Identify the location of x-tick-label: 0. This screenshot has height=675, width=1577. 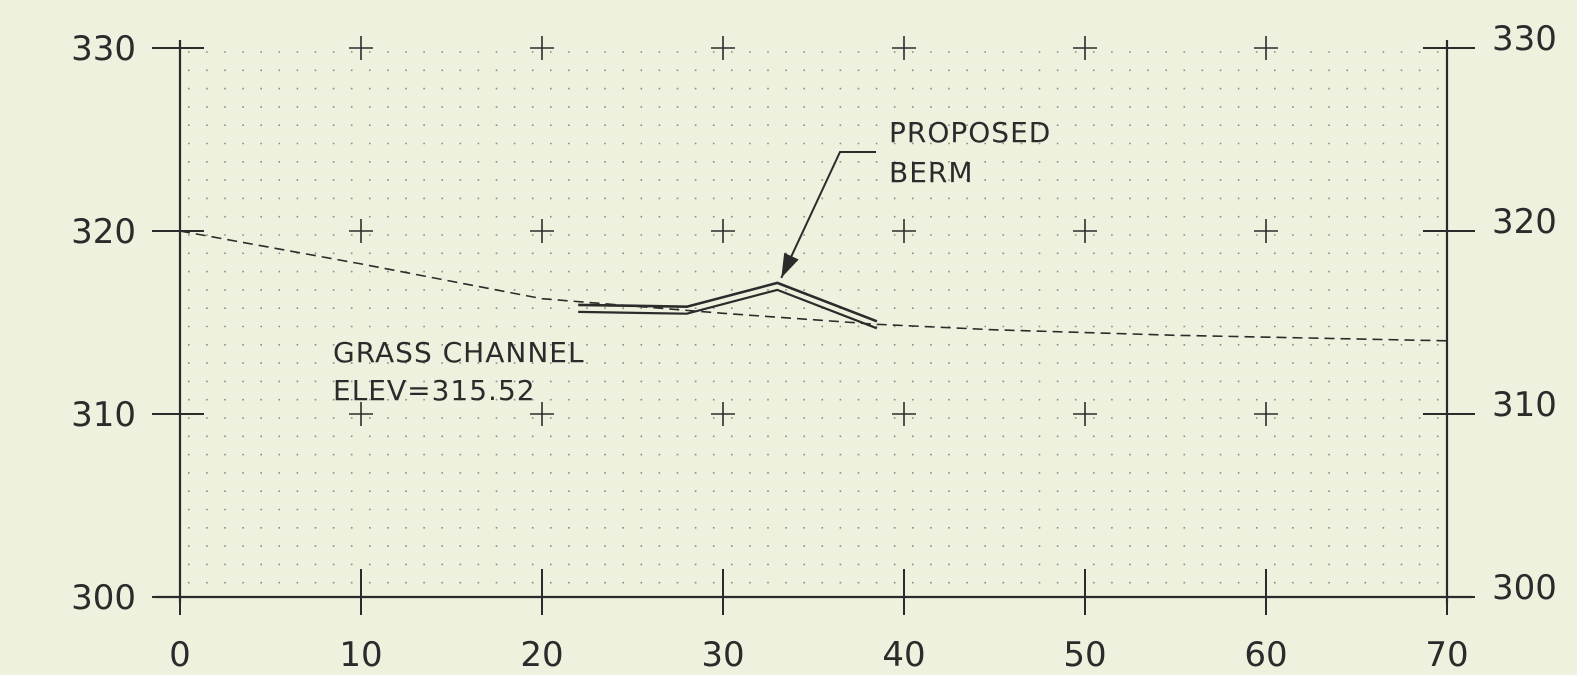
(180, 655).